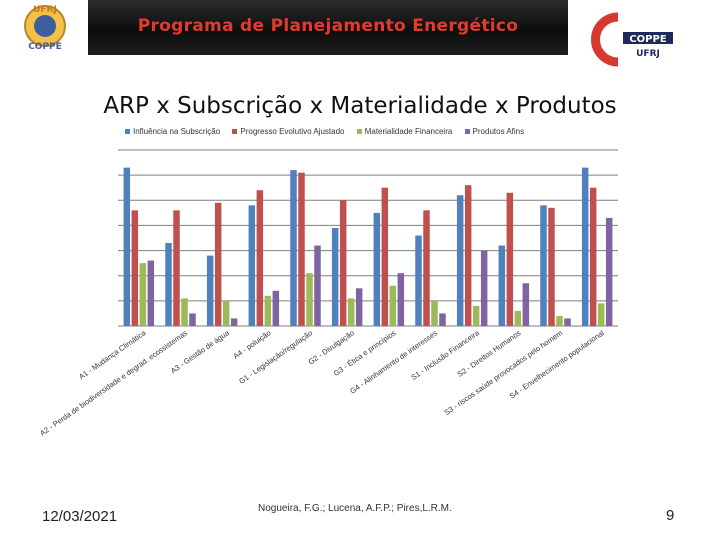 This screenshot has height=540, width=720. I want to click on banner-title: Programa de Planejamento Energético, so click(328, 26).